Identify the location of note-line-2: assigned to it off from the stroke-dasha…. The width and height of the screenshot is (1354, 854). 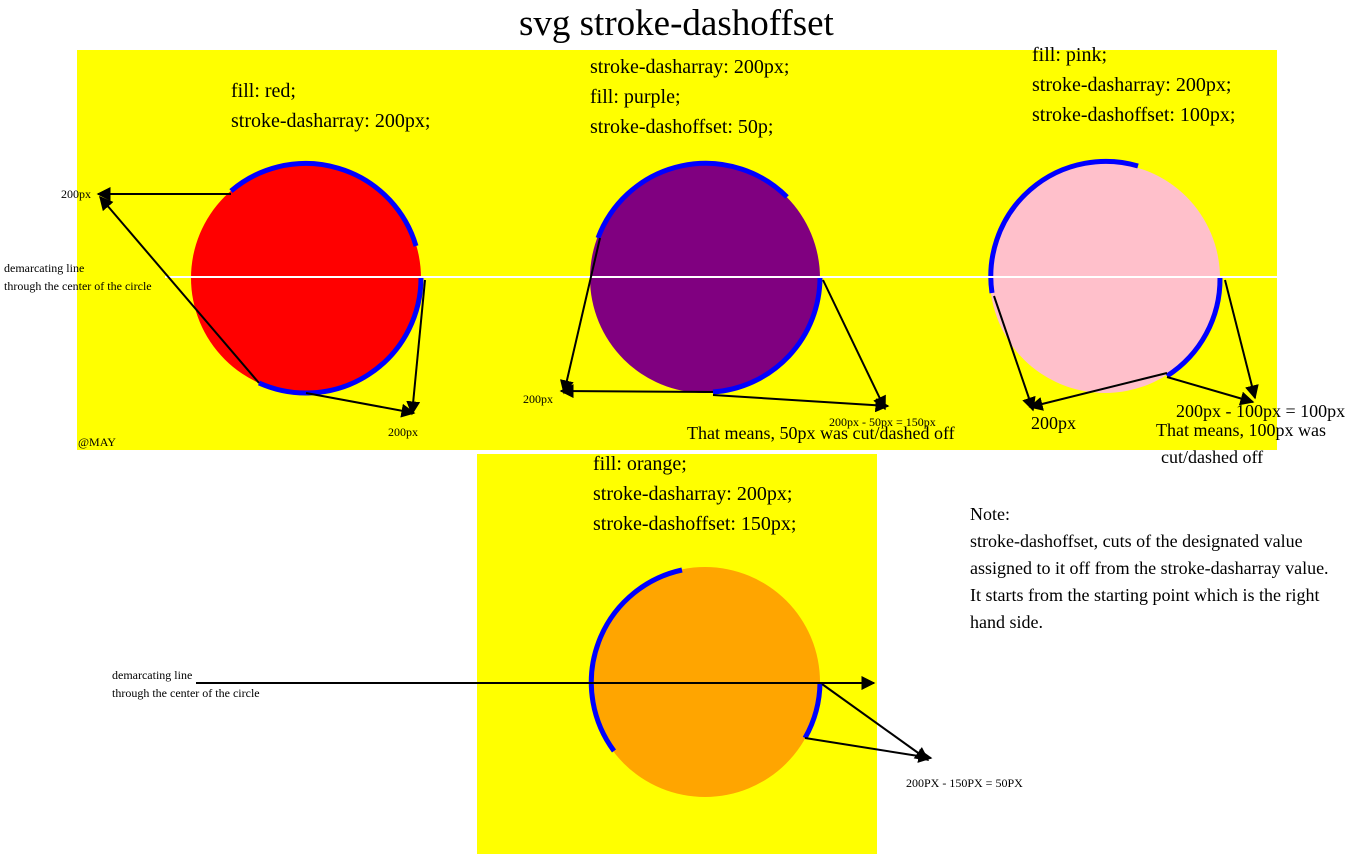
(1149, 568).